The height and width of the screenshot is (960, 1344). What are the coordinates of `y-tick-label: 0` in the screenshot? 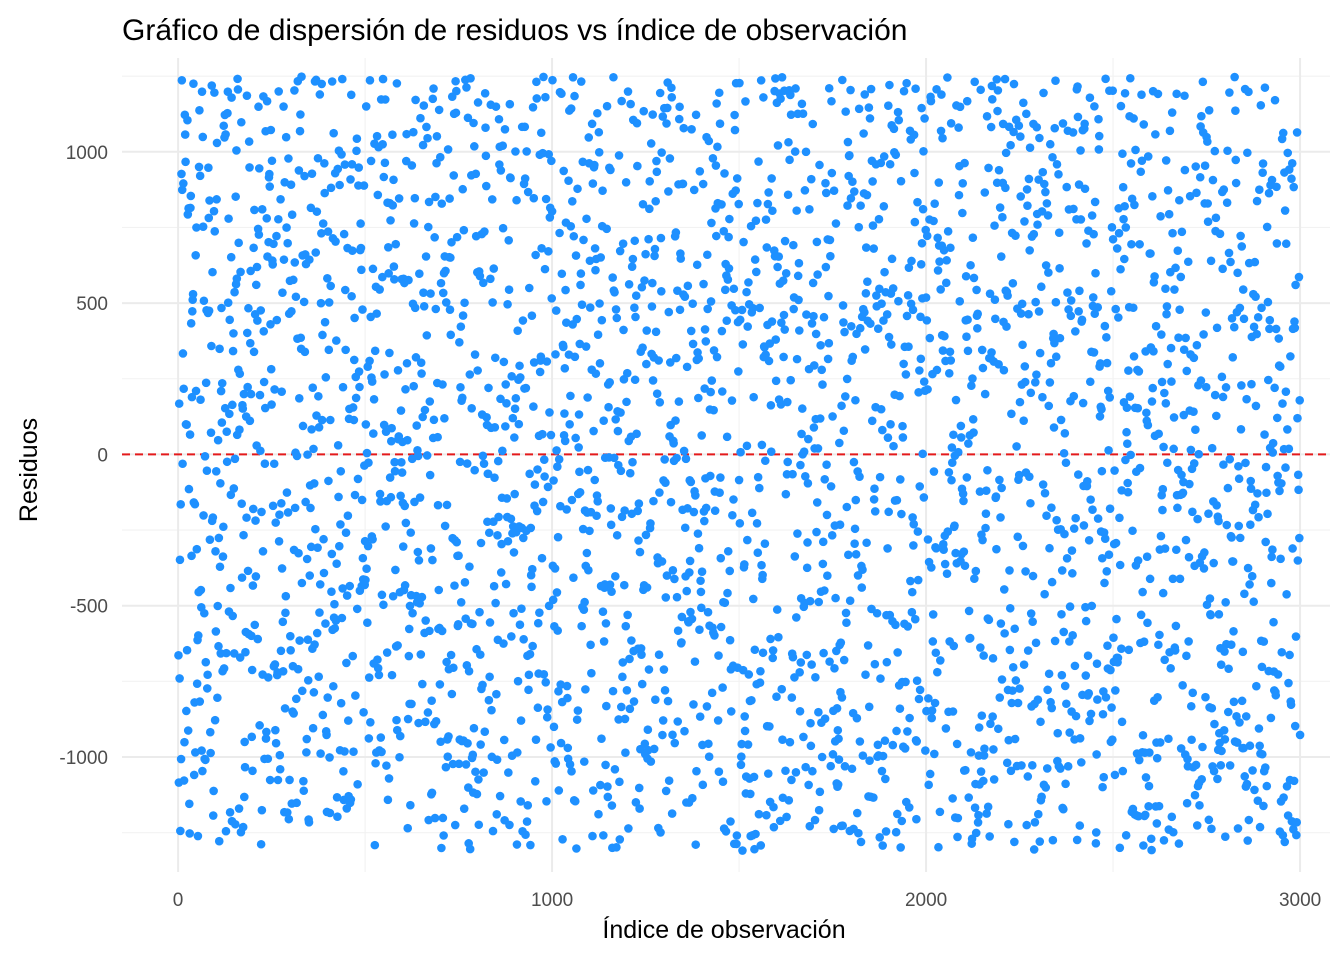 It's located at (102, 455).